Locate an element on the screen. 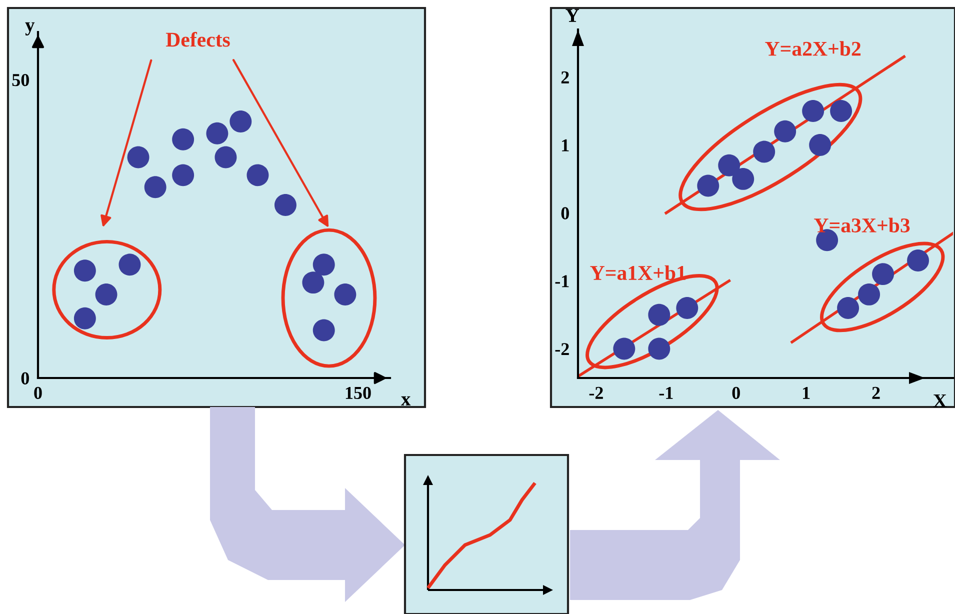 The width and height of the screenshot is (955, 614). series-label: Y=a1X+b1 is located at coordinates (638, 272).